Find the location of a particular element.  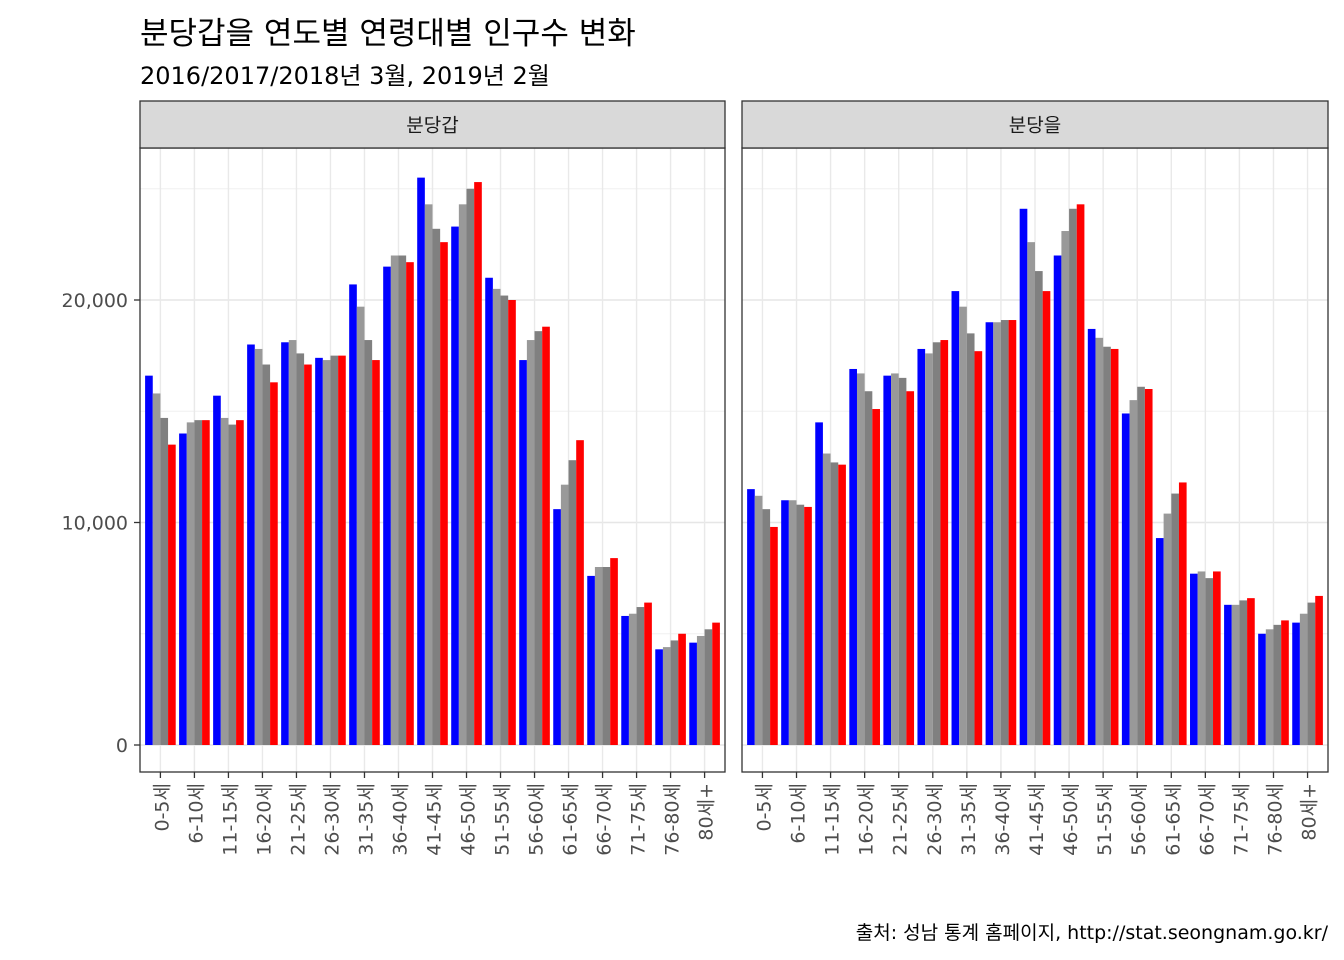

x-tick-label: 41-45세 is located at coordinates (435, 819).